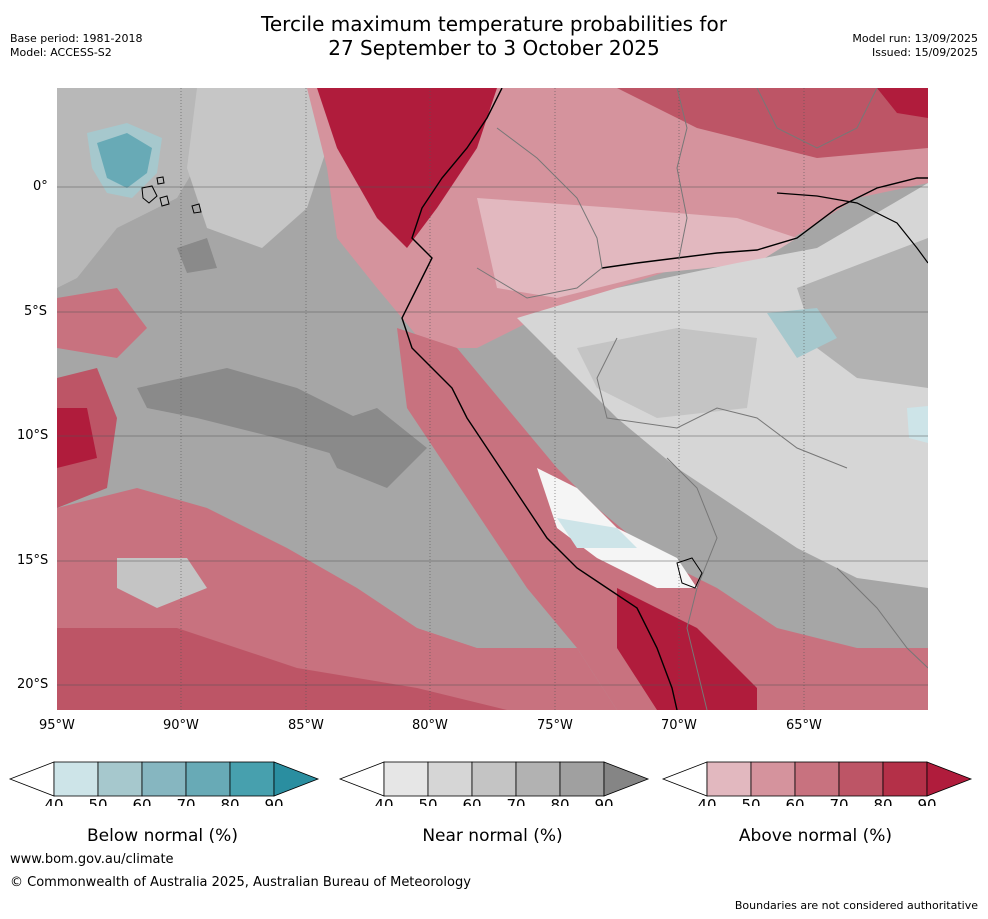 Image resolution: width=988 pixels, height=919 pixels. I want to click on lon-label-70w: 70°W, so click(679, 725).